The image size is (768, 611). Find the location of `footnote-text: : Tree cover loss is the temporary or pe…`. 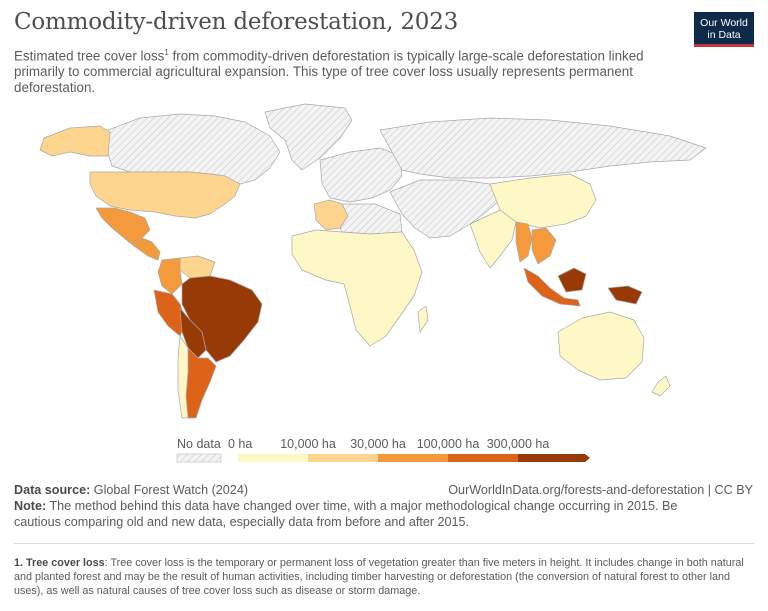

footnote-text: : Tree cover loss is the temporary or pe… is located at coordinates (379, 577).